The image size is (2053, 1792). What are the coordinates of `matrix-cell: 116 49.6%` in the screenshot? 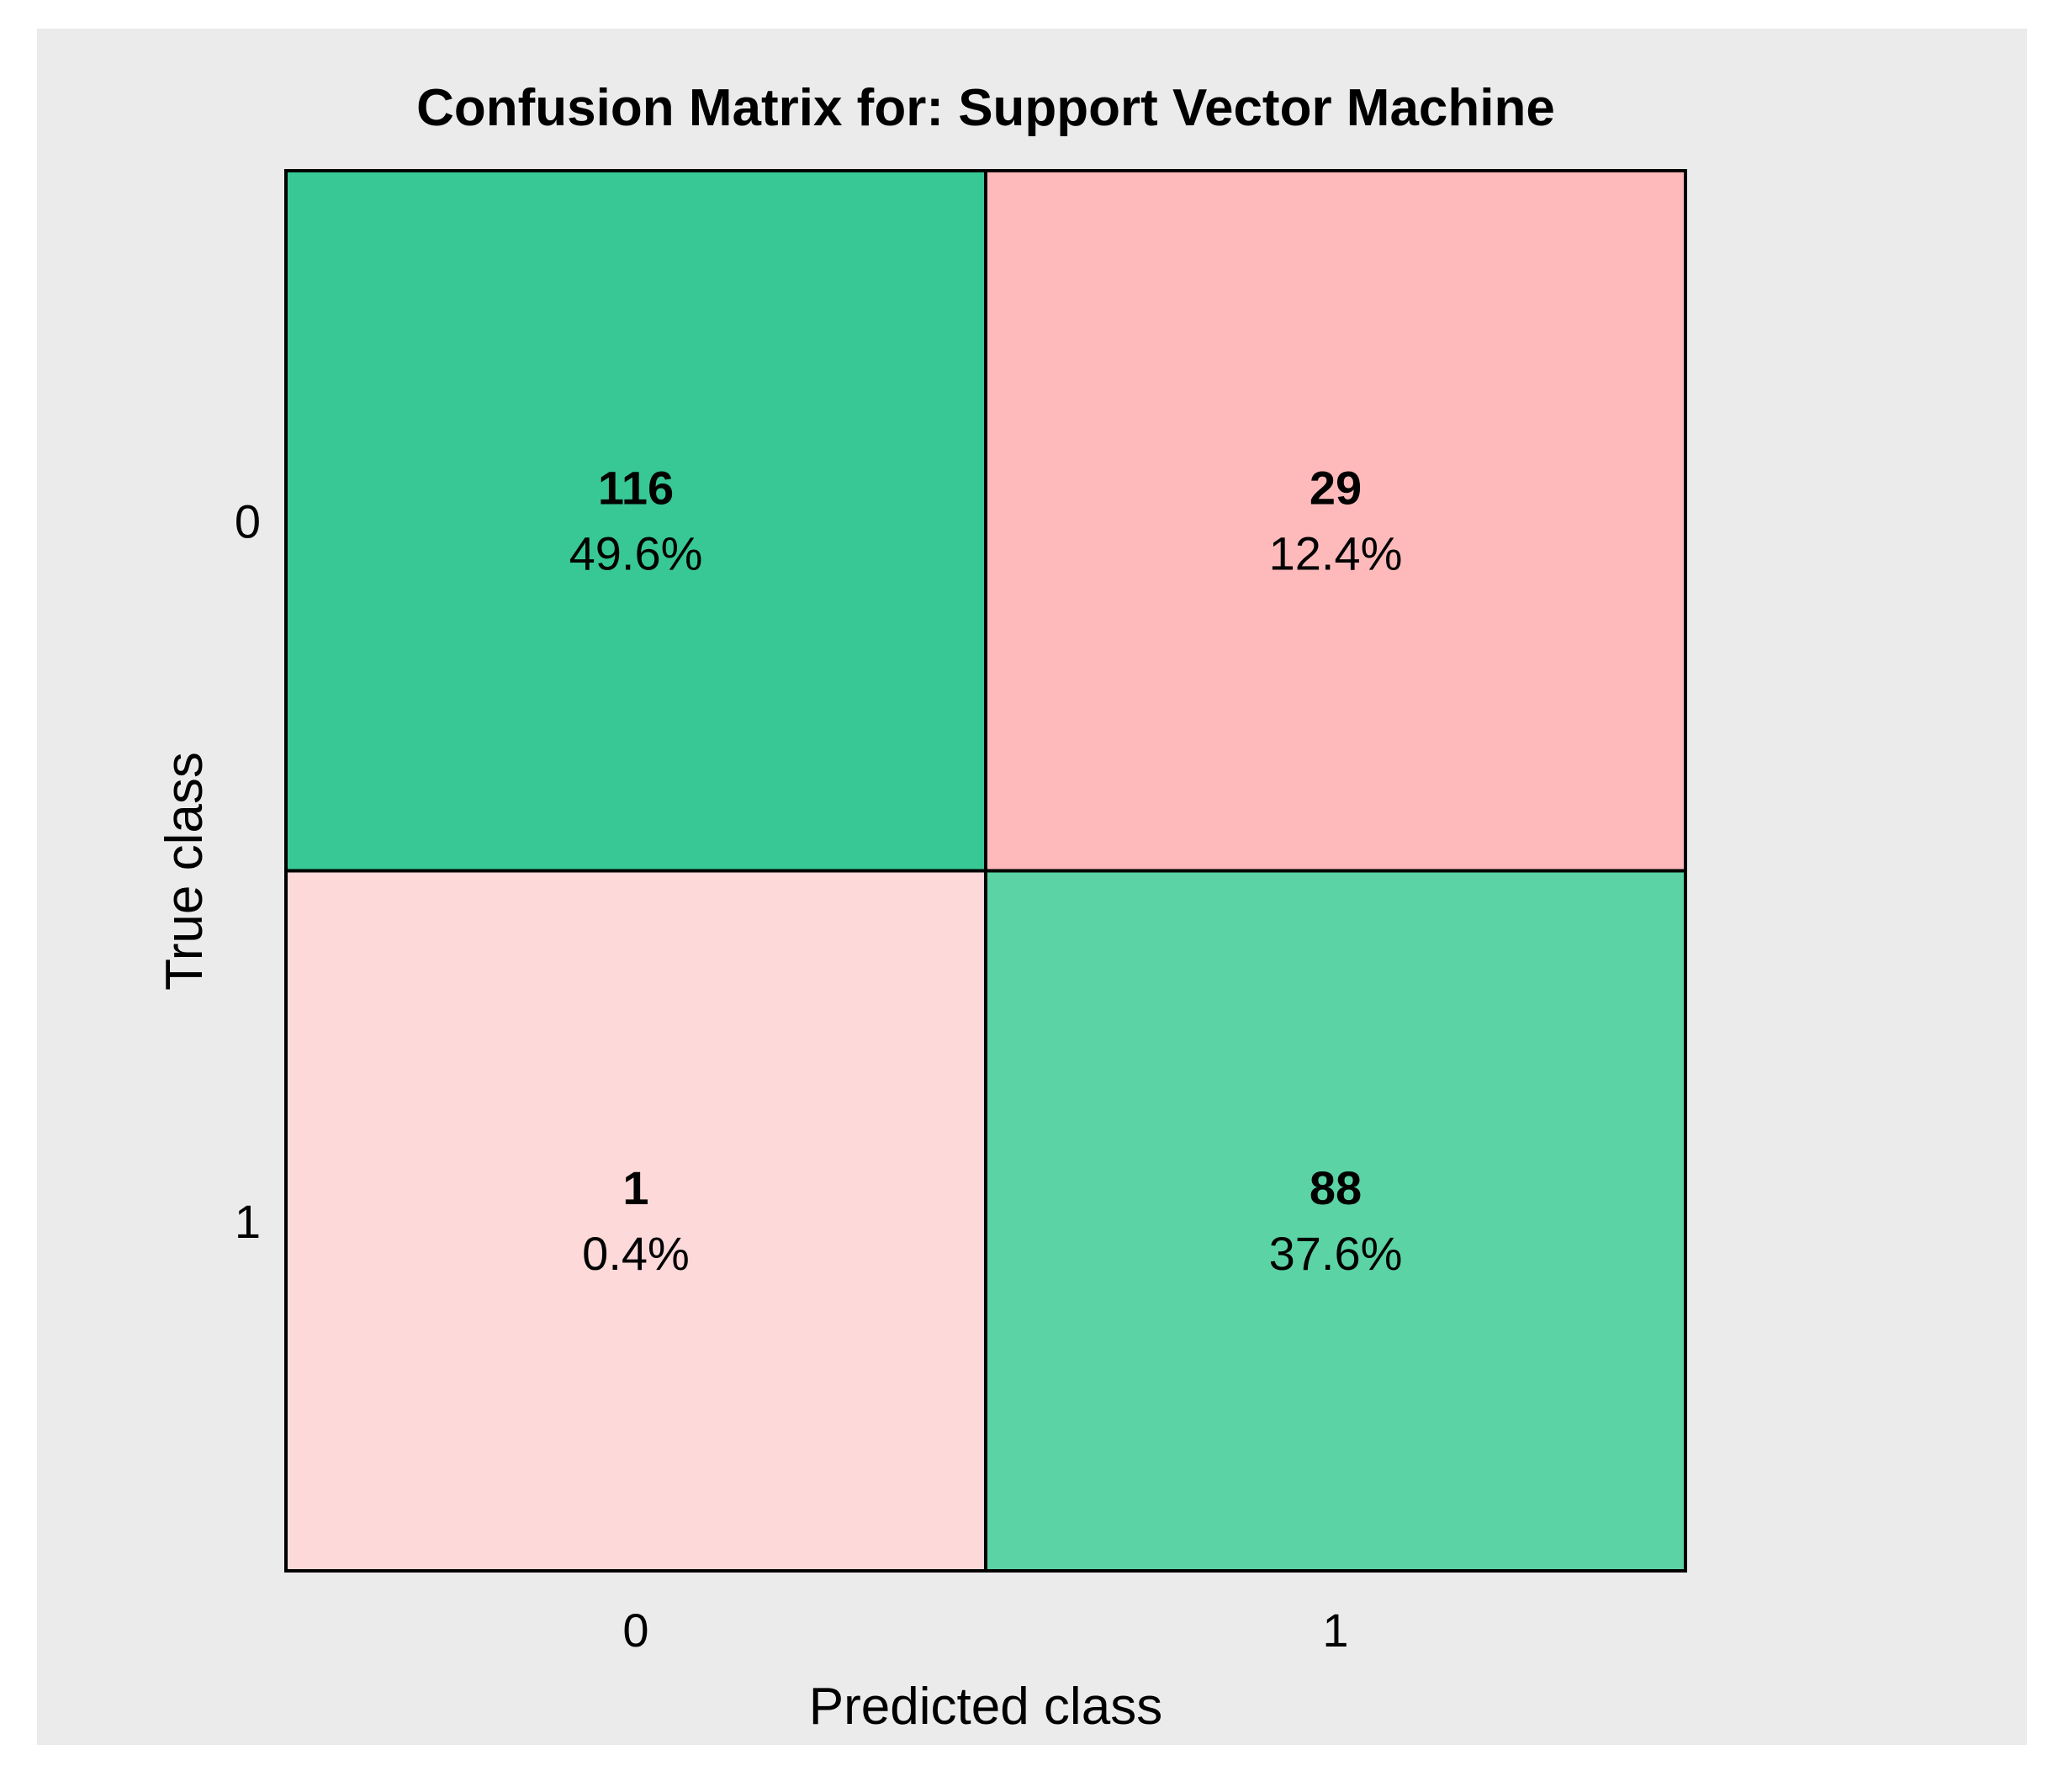 It's located at (635, 521).